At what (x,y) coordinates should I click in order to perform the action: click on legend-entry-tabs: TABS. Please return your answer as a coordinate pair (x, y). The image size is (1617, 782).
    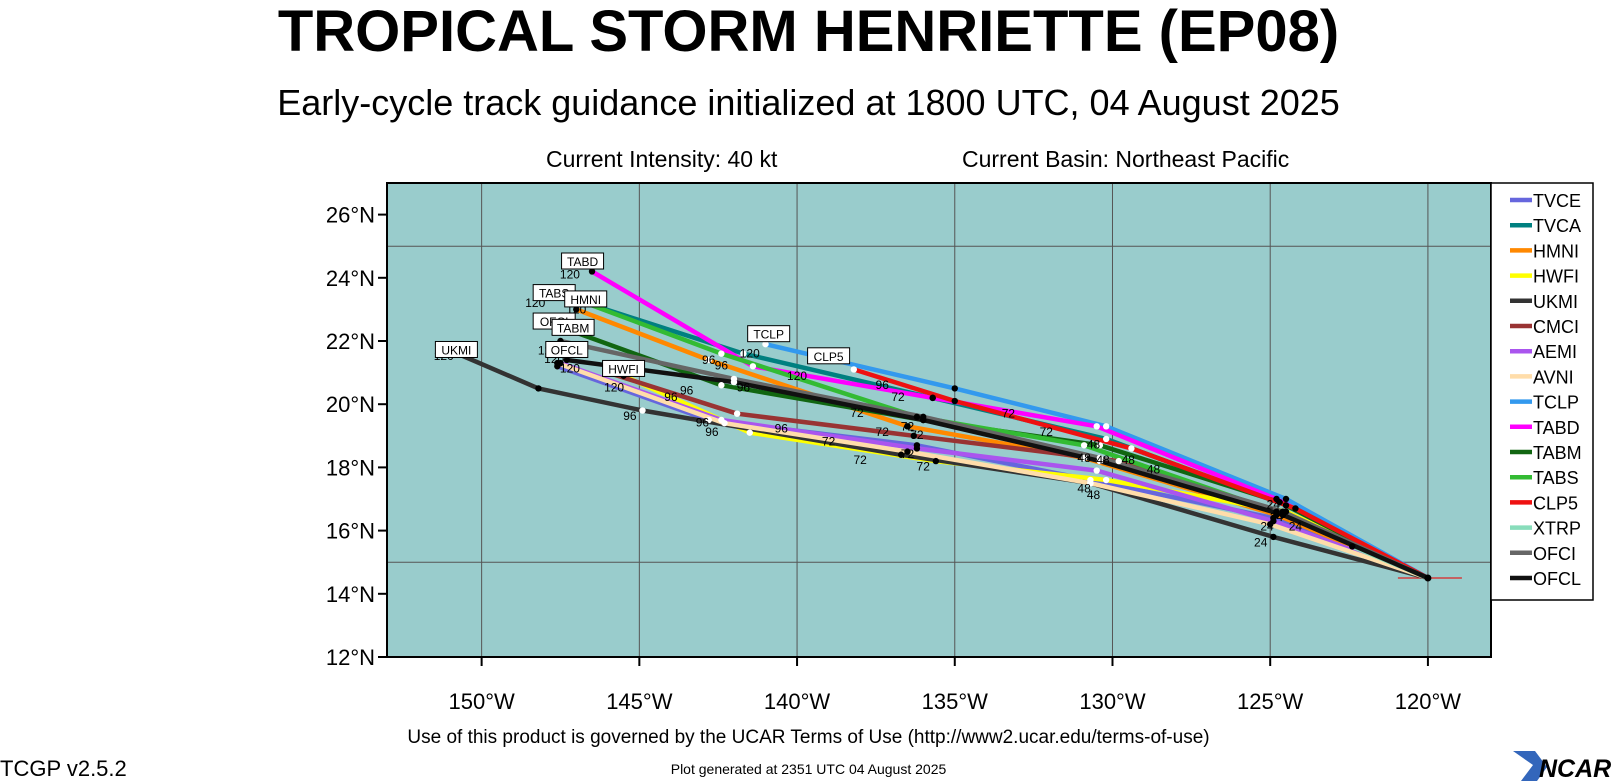
    Looking at the image, I should click on (1544, 478).